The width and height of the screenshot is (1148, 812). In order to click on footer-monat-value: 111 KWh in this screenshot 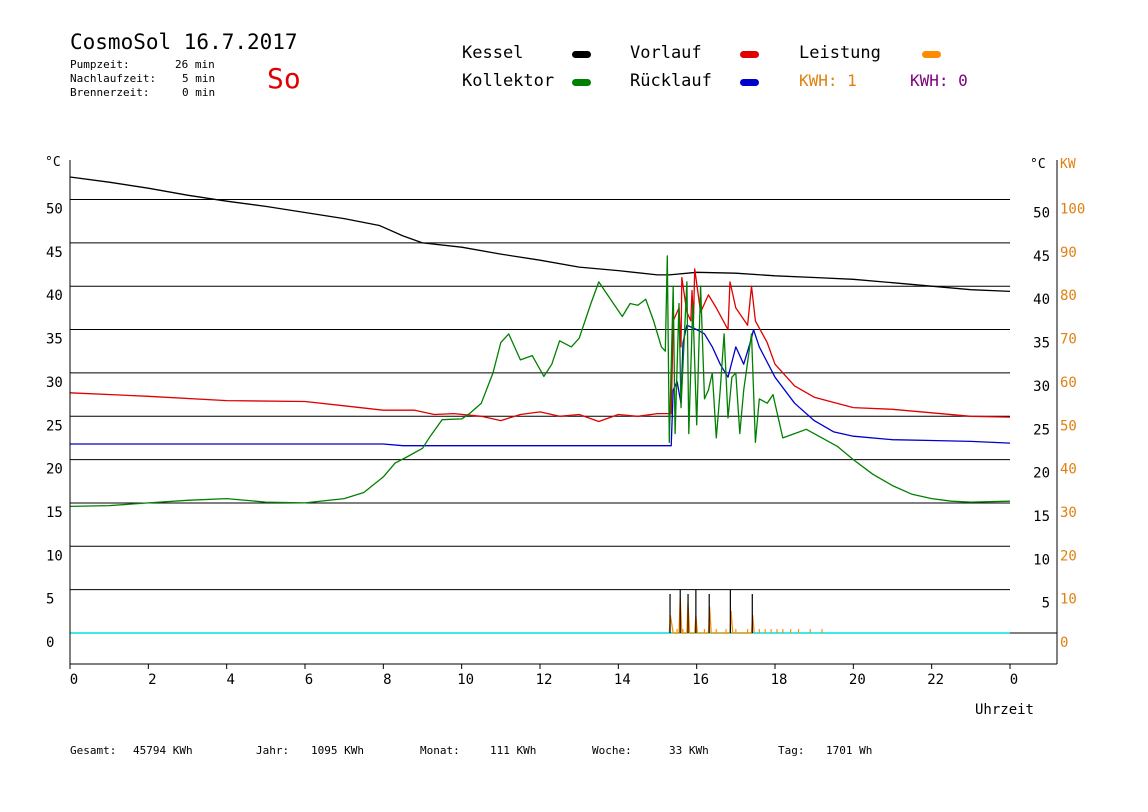, I will do `click(513, 750)`.